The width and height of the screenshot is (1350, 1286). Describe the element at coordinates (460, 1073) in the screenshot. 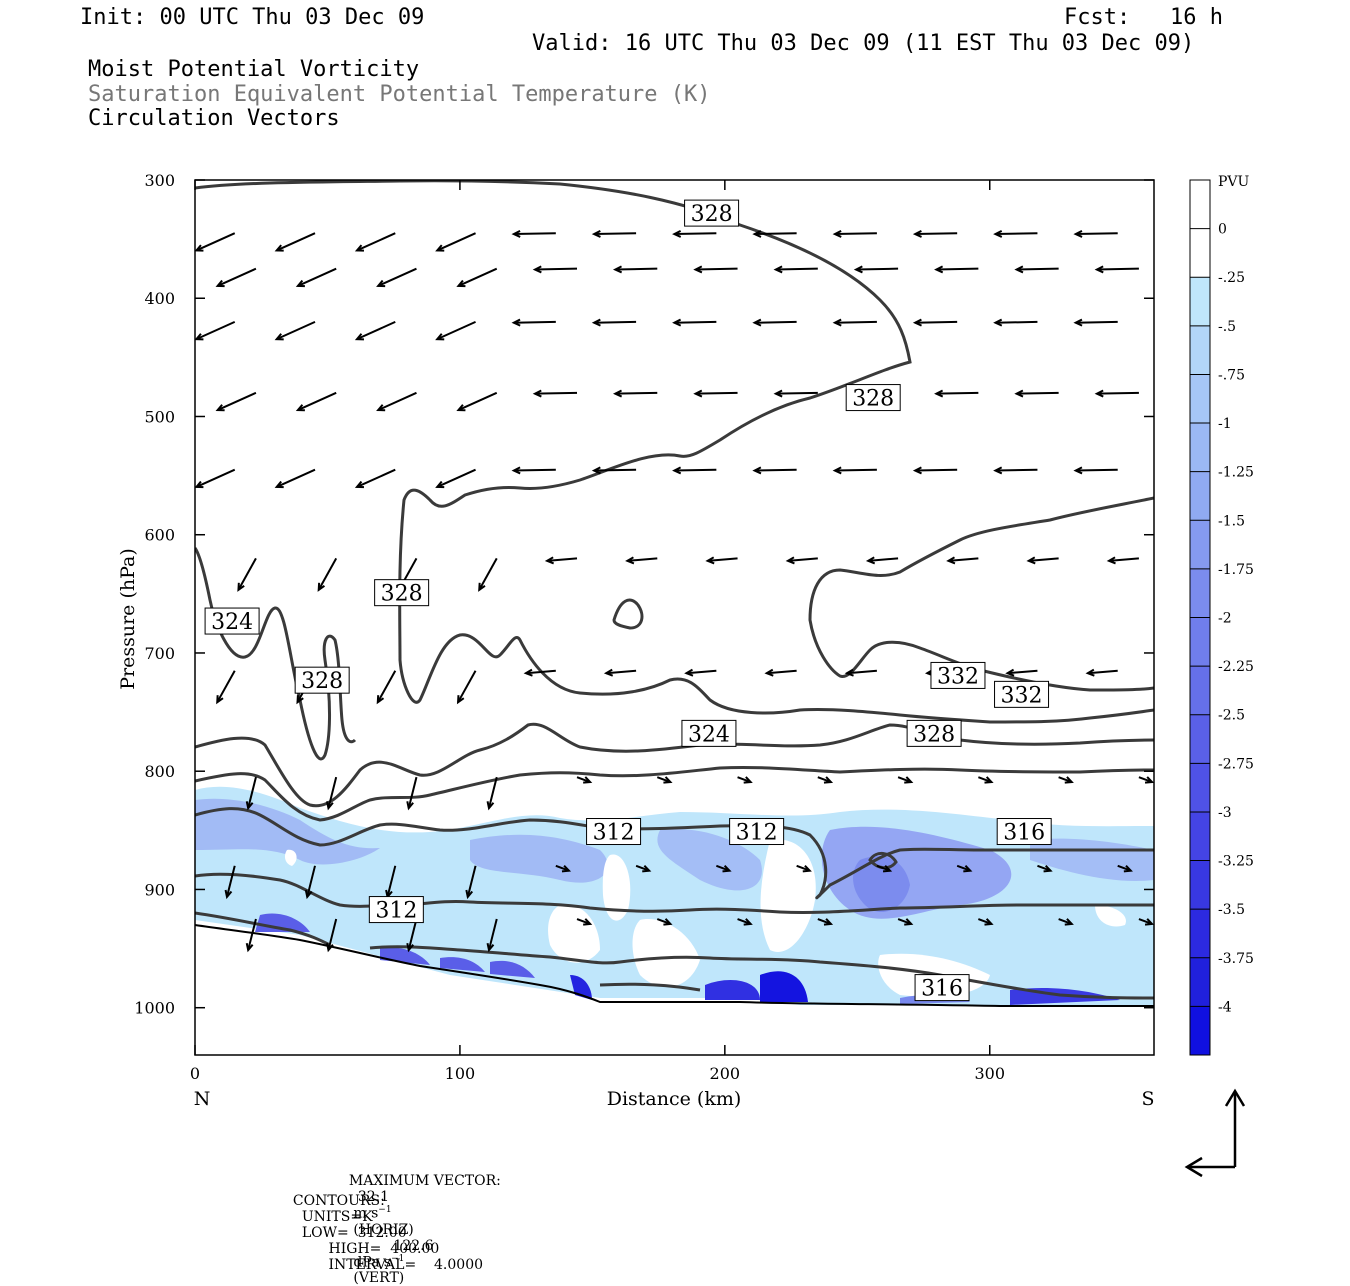

I see `x-tick-label: 100` at that location.